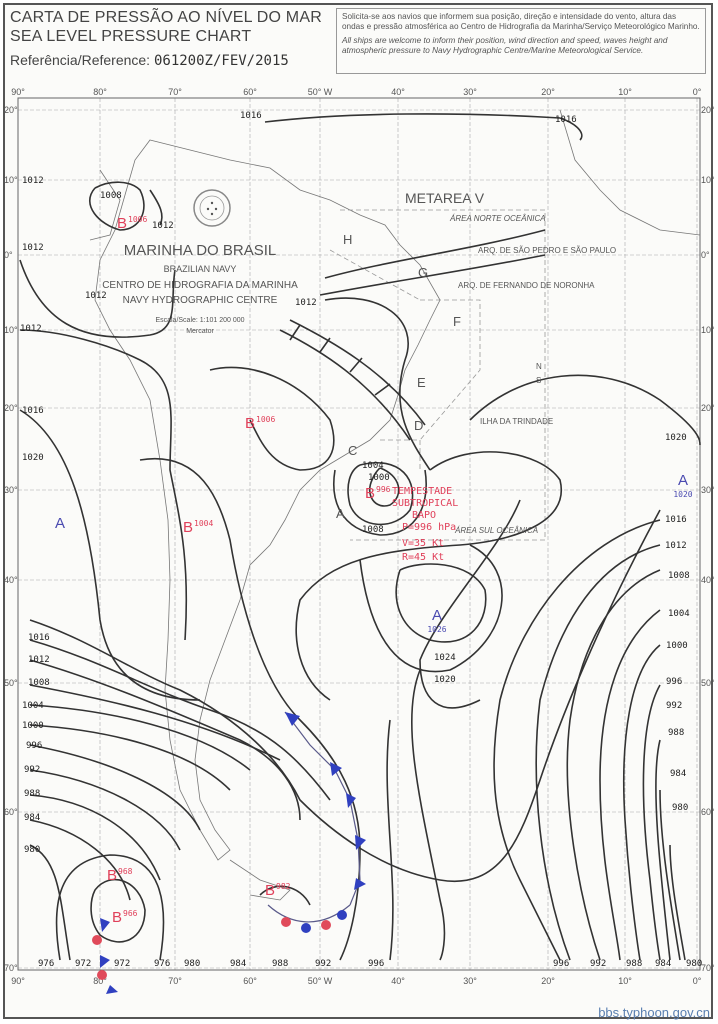 The height and width of the screenshot is (1024, 718). What do you see at coordinates (347, 239) in the screenshot?
I see `zone-label-h: H` at bounding box center [347, 239].